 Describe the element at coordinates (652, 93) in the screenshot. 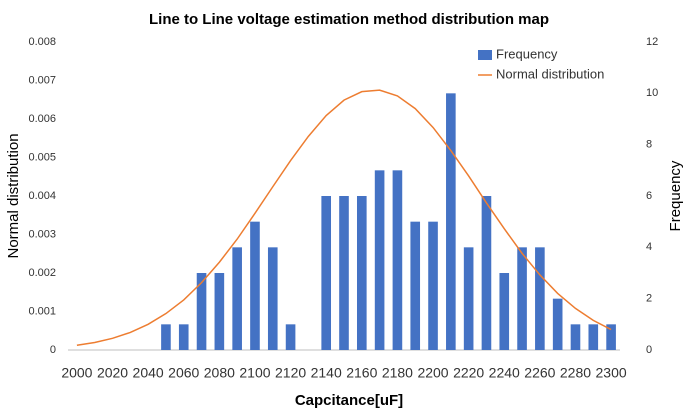

I see `y2-tick-label: 10` at that location.